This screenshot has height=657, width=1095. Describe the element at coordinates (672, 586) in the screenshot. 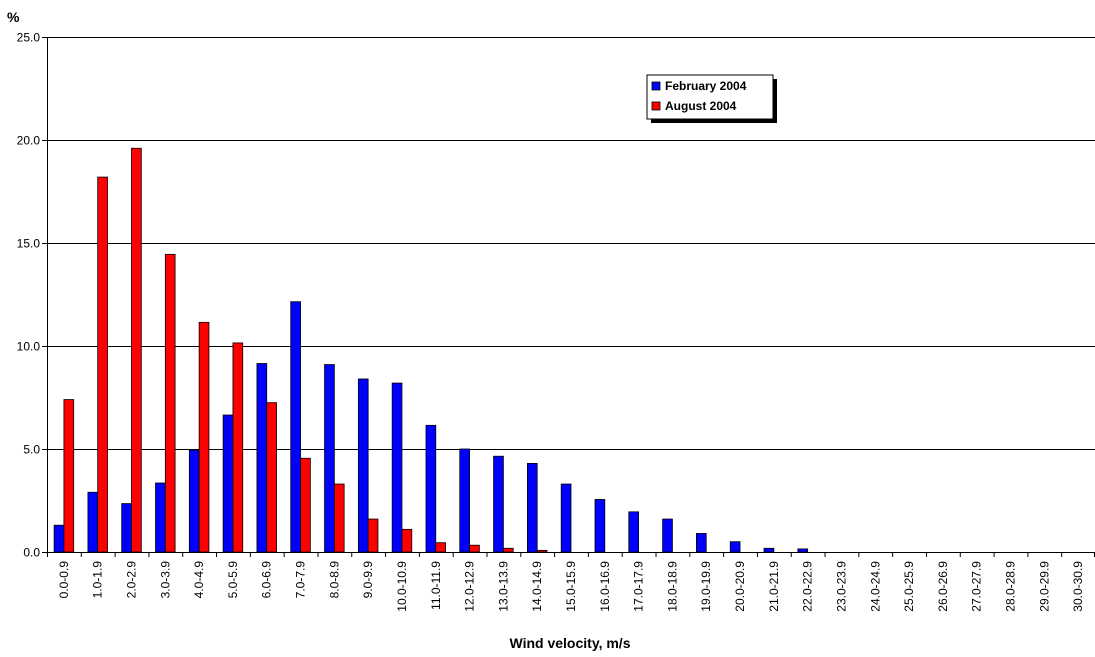

I see `x-tick-label: 18.0-18.9` at that location.